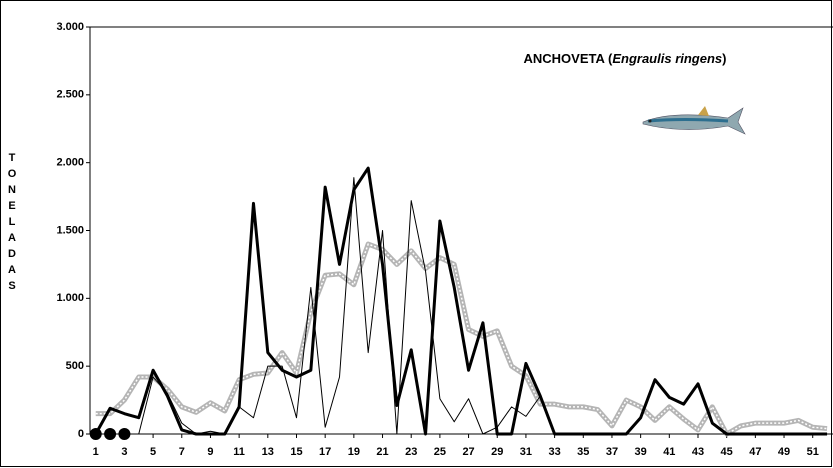 The image size is (833, 468). What do you see at coordinates (468, 452) in the screenshot?
I see `x-tick-label: 27` at bounding box center [468, 452].